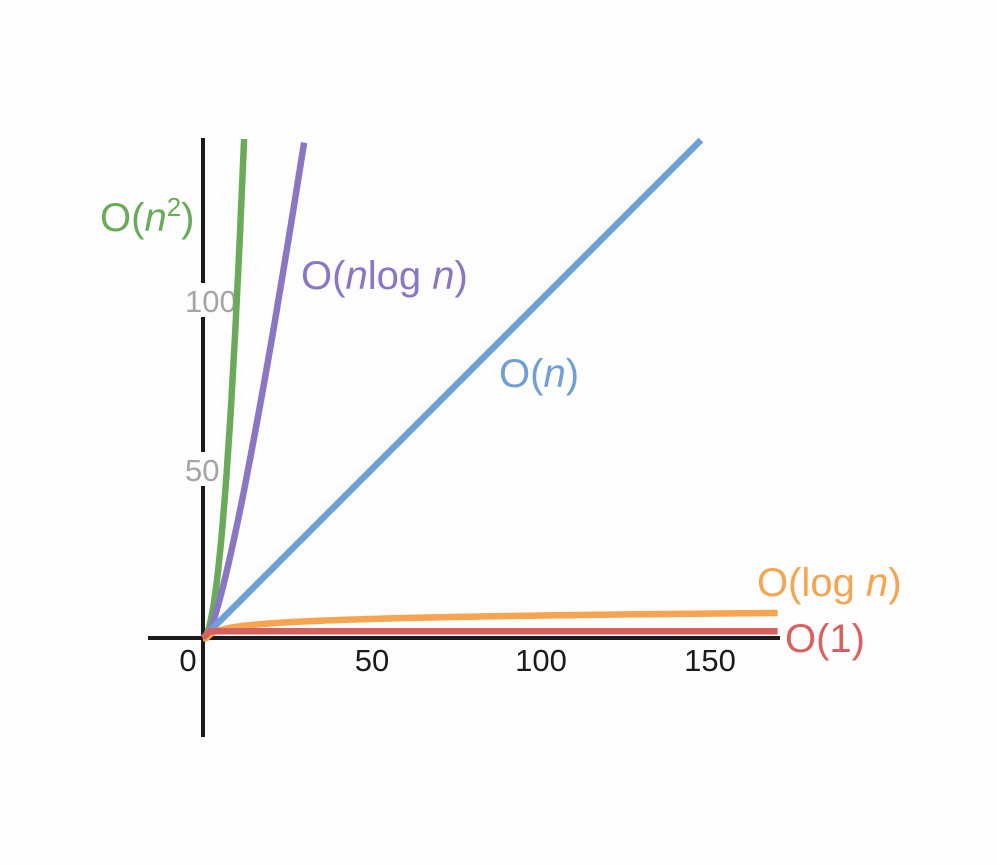 This screenshot has height=866, width=998. Describe the element at coordinates (255, 392) in the screenshot. I see `curve-o-nlogn` at that location.